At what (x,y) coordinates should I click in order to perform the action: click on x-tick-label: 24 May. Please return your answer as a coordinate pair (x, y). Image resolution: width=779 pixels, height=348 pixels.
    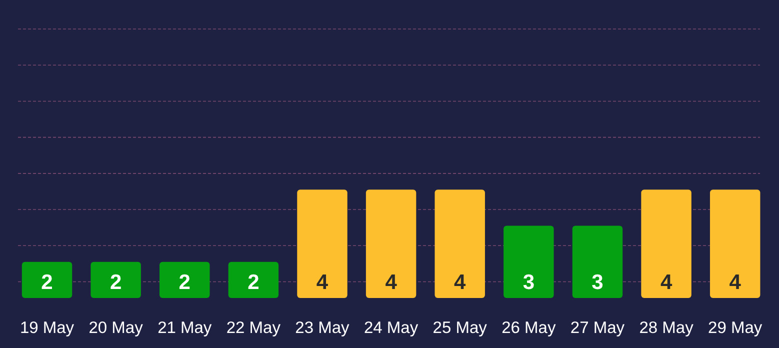
    Looking at the image, I should click on (391, 328).